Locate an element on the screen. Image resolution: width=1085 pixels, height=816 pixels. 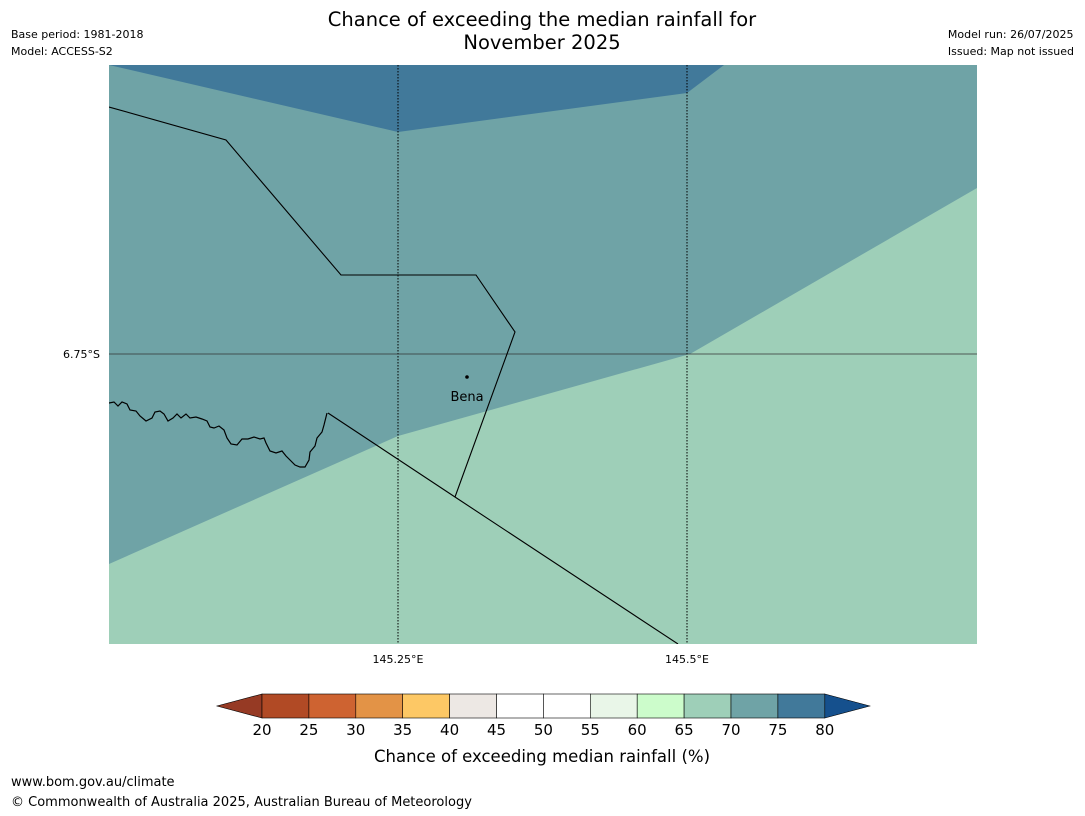
colorbar: 20 25 30 35 40 45 50 55 60 65 70 75 80 is located at coordinates (543, 716).